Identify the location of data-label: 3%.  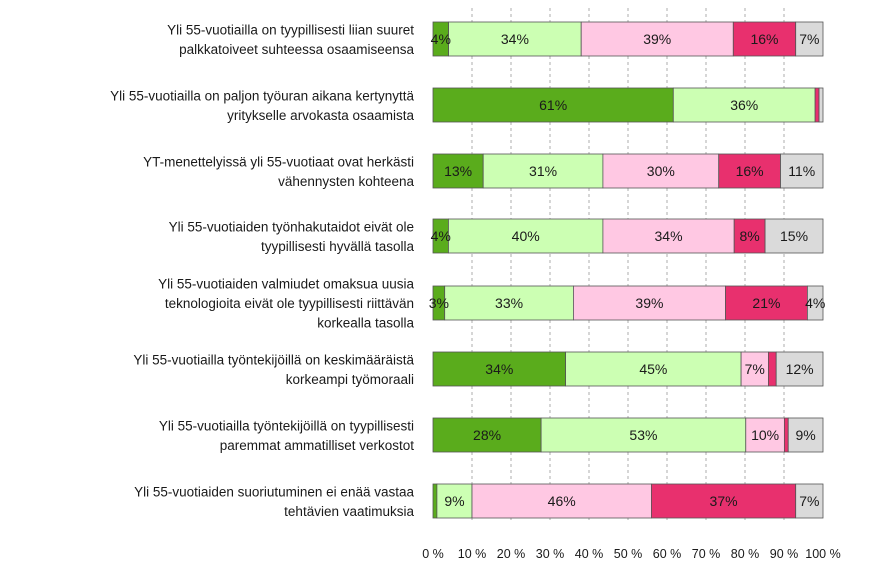
(439, 303).